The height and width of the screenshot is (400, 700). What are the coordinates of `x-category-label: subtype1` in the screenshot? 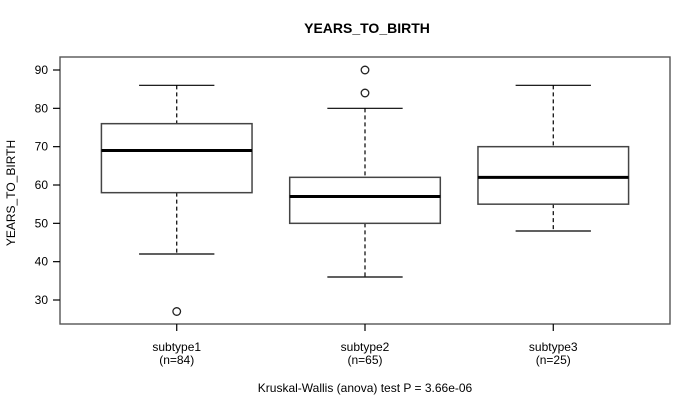 It's located at (176, 347).